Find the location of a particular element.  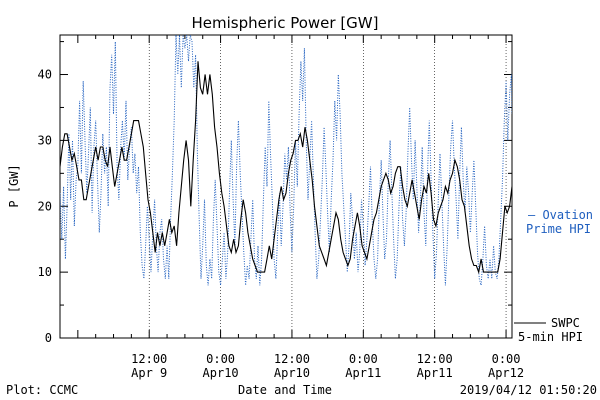

x-tick-label-date: Apr 9 is located at coordinates (149, 373).